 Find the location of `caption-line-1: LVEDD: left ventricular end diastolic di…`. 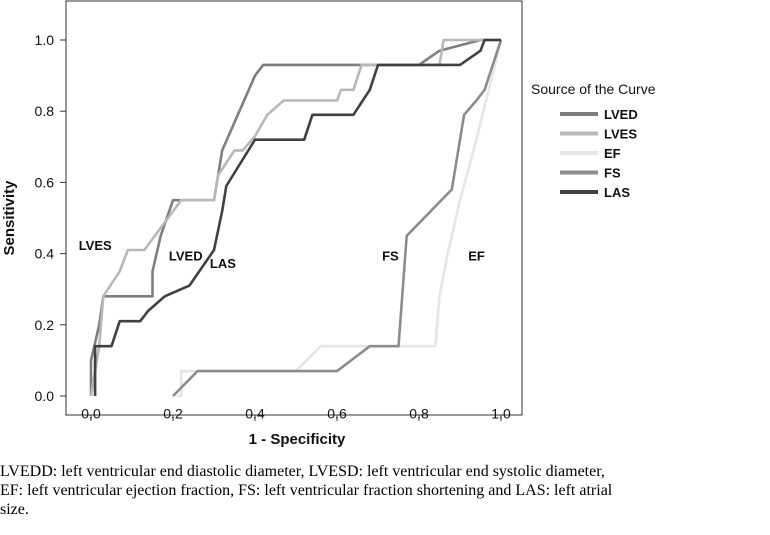

caption-line-1: LVEDD: left ventricular end diastolic di… is located at coordinates (302, 471).